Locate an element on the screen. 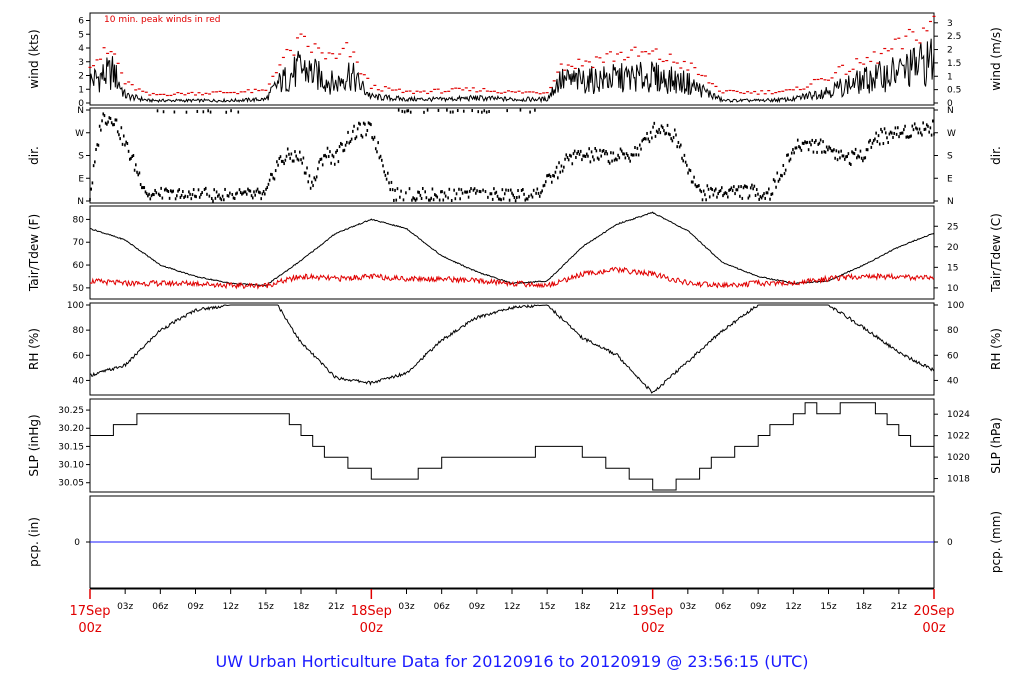 The height and width of the screenshot is (700, 1024). y-tick-label-right: 80 is located at coordinates (953, 331).